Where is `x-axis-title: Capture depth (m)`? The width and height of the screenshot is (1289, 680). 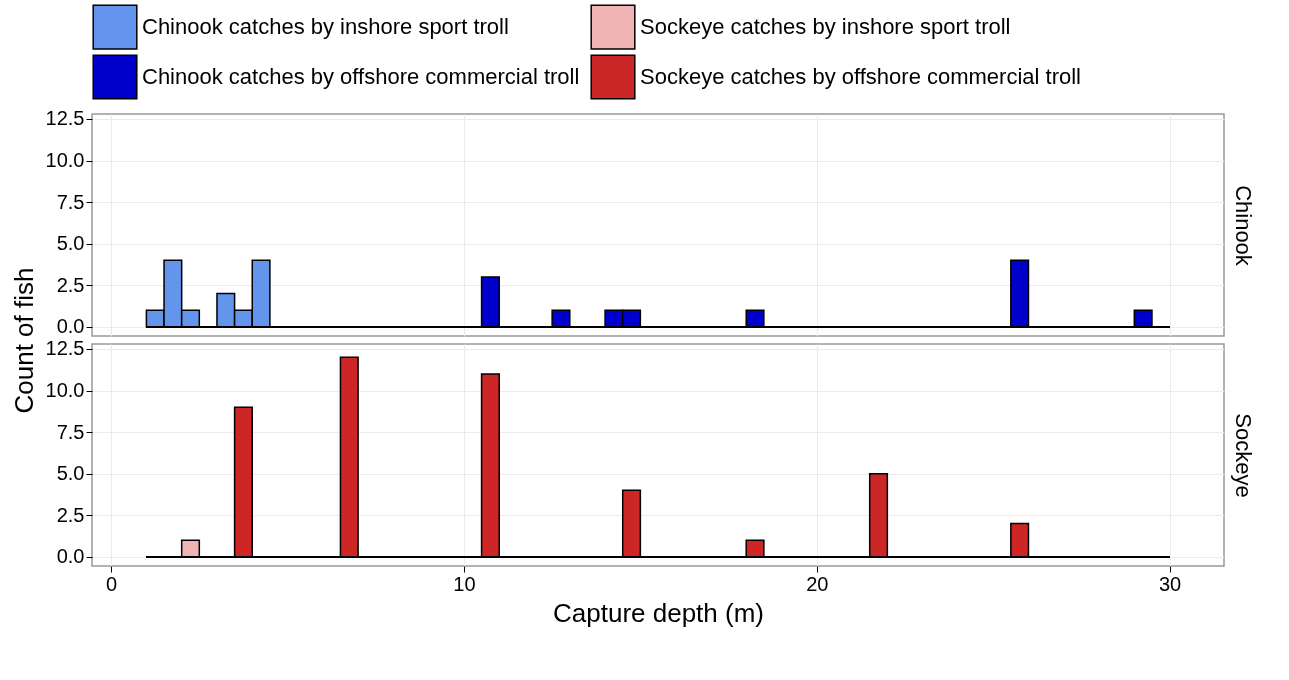
x-axis-title: Capture depth (m) is located at coordinates (658, 612).